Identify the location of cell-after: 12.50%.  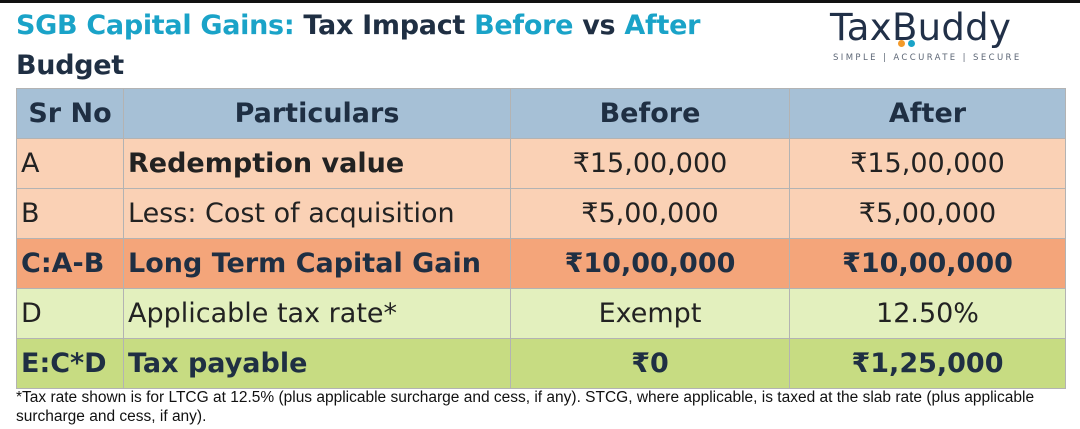
(927, 313).